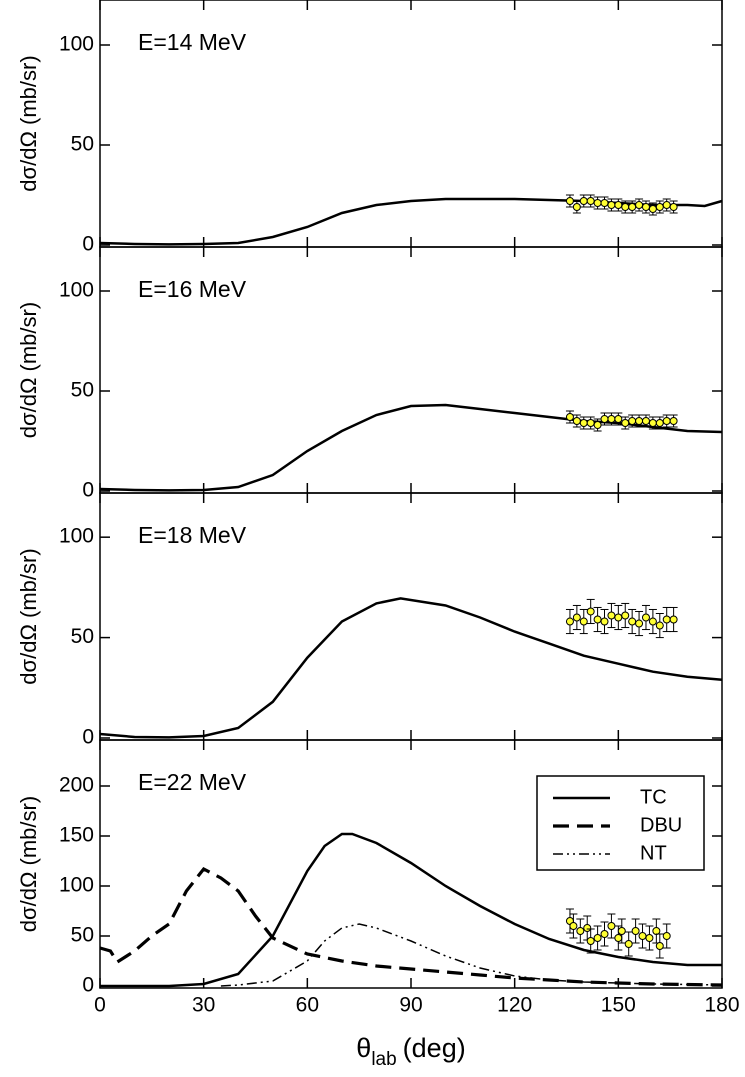 This screenshot has height=1077, width=745. Describe the element at coordinates (383, 1059) in the screenshot. I see `x-label-sub: lab` at that location.